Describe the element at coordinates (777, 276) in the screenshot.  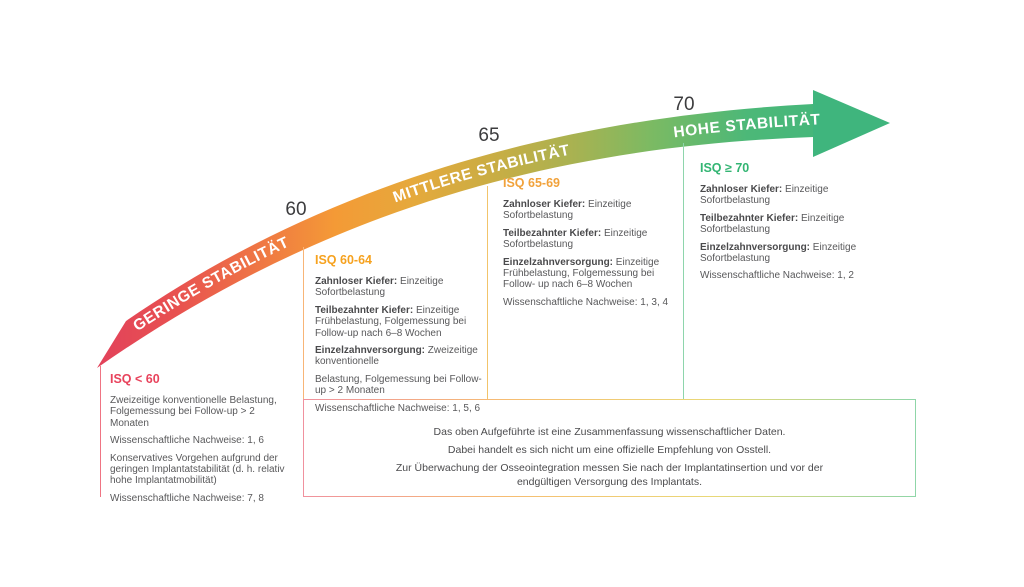
I see `column-paragraph: Wissenschaftliche Nachweise: 1, 2` at that location.